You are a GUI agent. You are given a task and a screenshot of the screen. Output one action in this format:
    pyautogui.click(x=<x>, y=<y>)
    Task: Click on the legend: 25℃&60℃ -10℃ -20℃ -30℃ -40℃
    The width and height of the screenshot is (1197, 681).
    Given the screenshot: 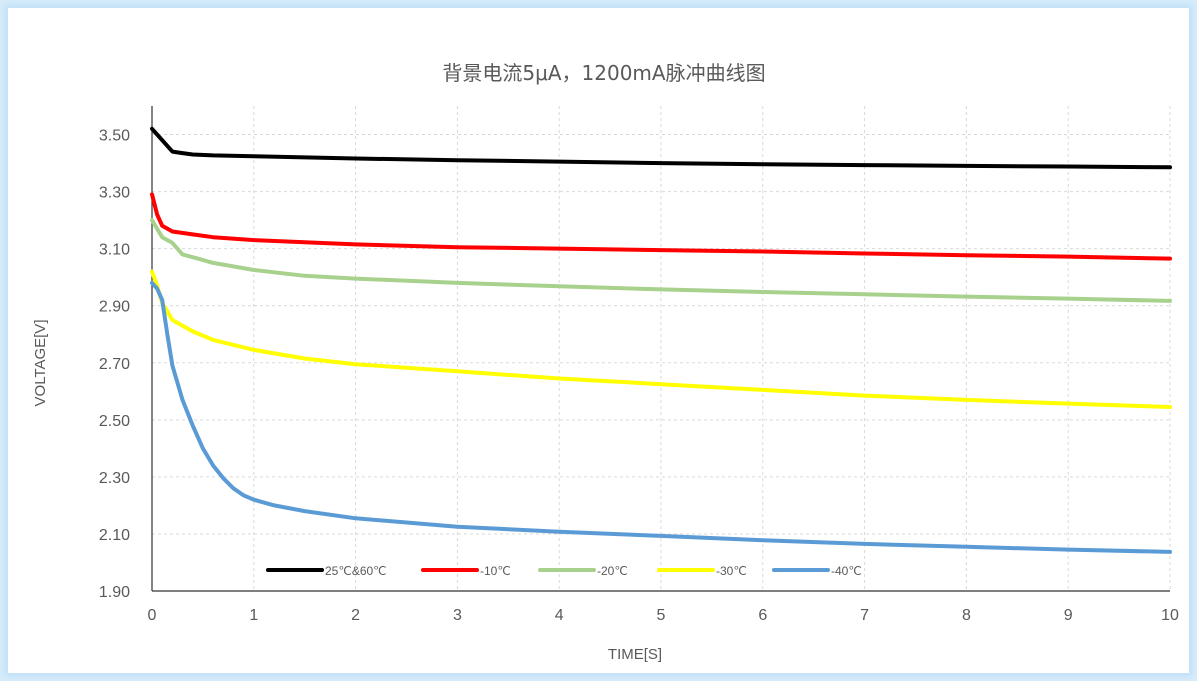 What is the action you would take?
    pyautogui.click(x=564, y=571)
    